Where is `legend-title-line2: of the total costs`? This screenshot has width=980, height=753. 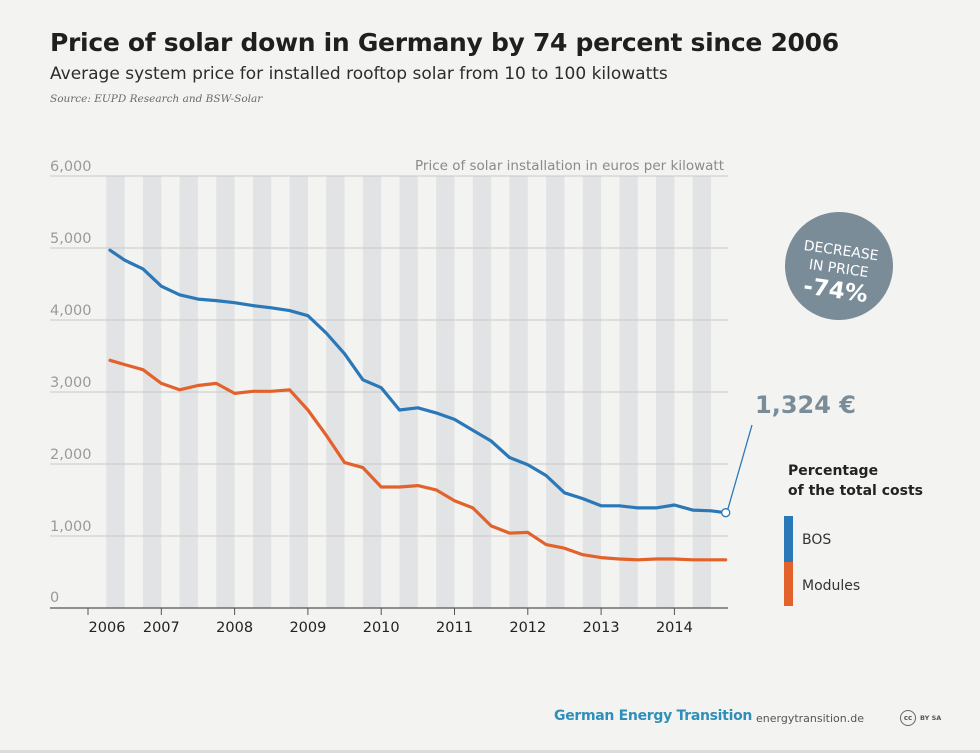
legend-title-line2: of the total costs is located at coordinates (855, 491).